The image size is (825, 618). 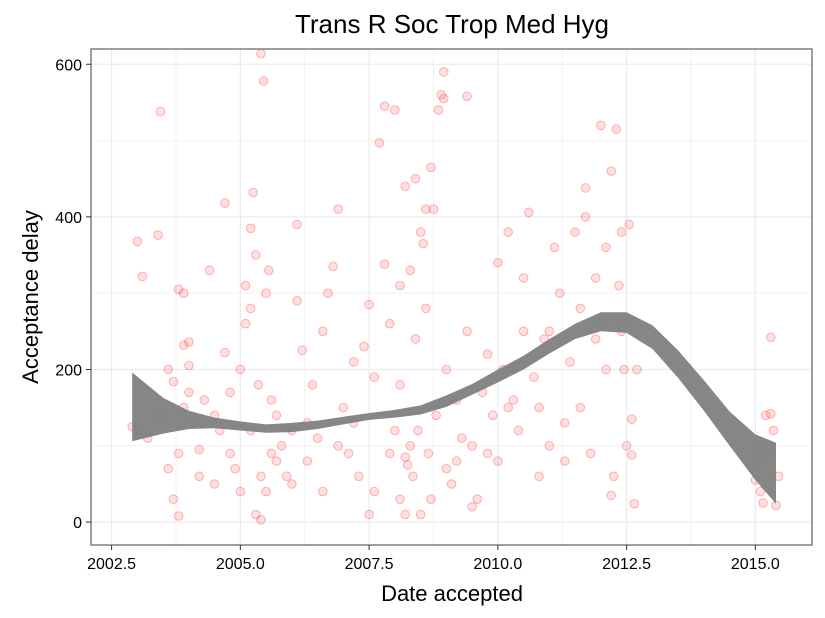 I want to click on y-tick-label: 200, so click(x=68, y=370).